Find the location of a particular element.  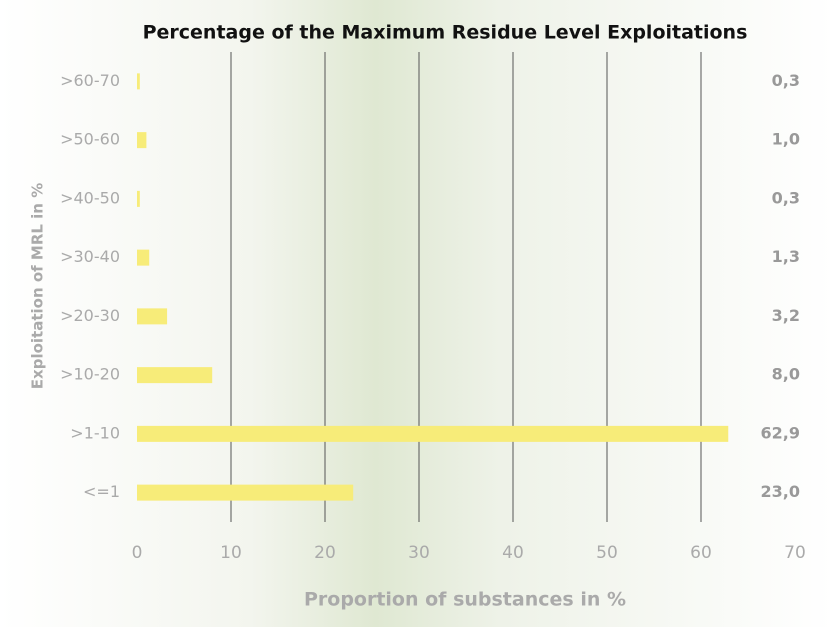

y-tick-label: >1-10 is located at coordinates (95, 432).